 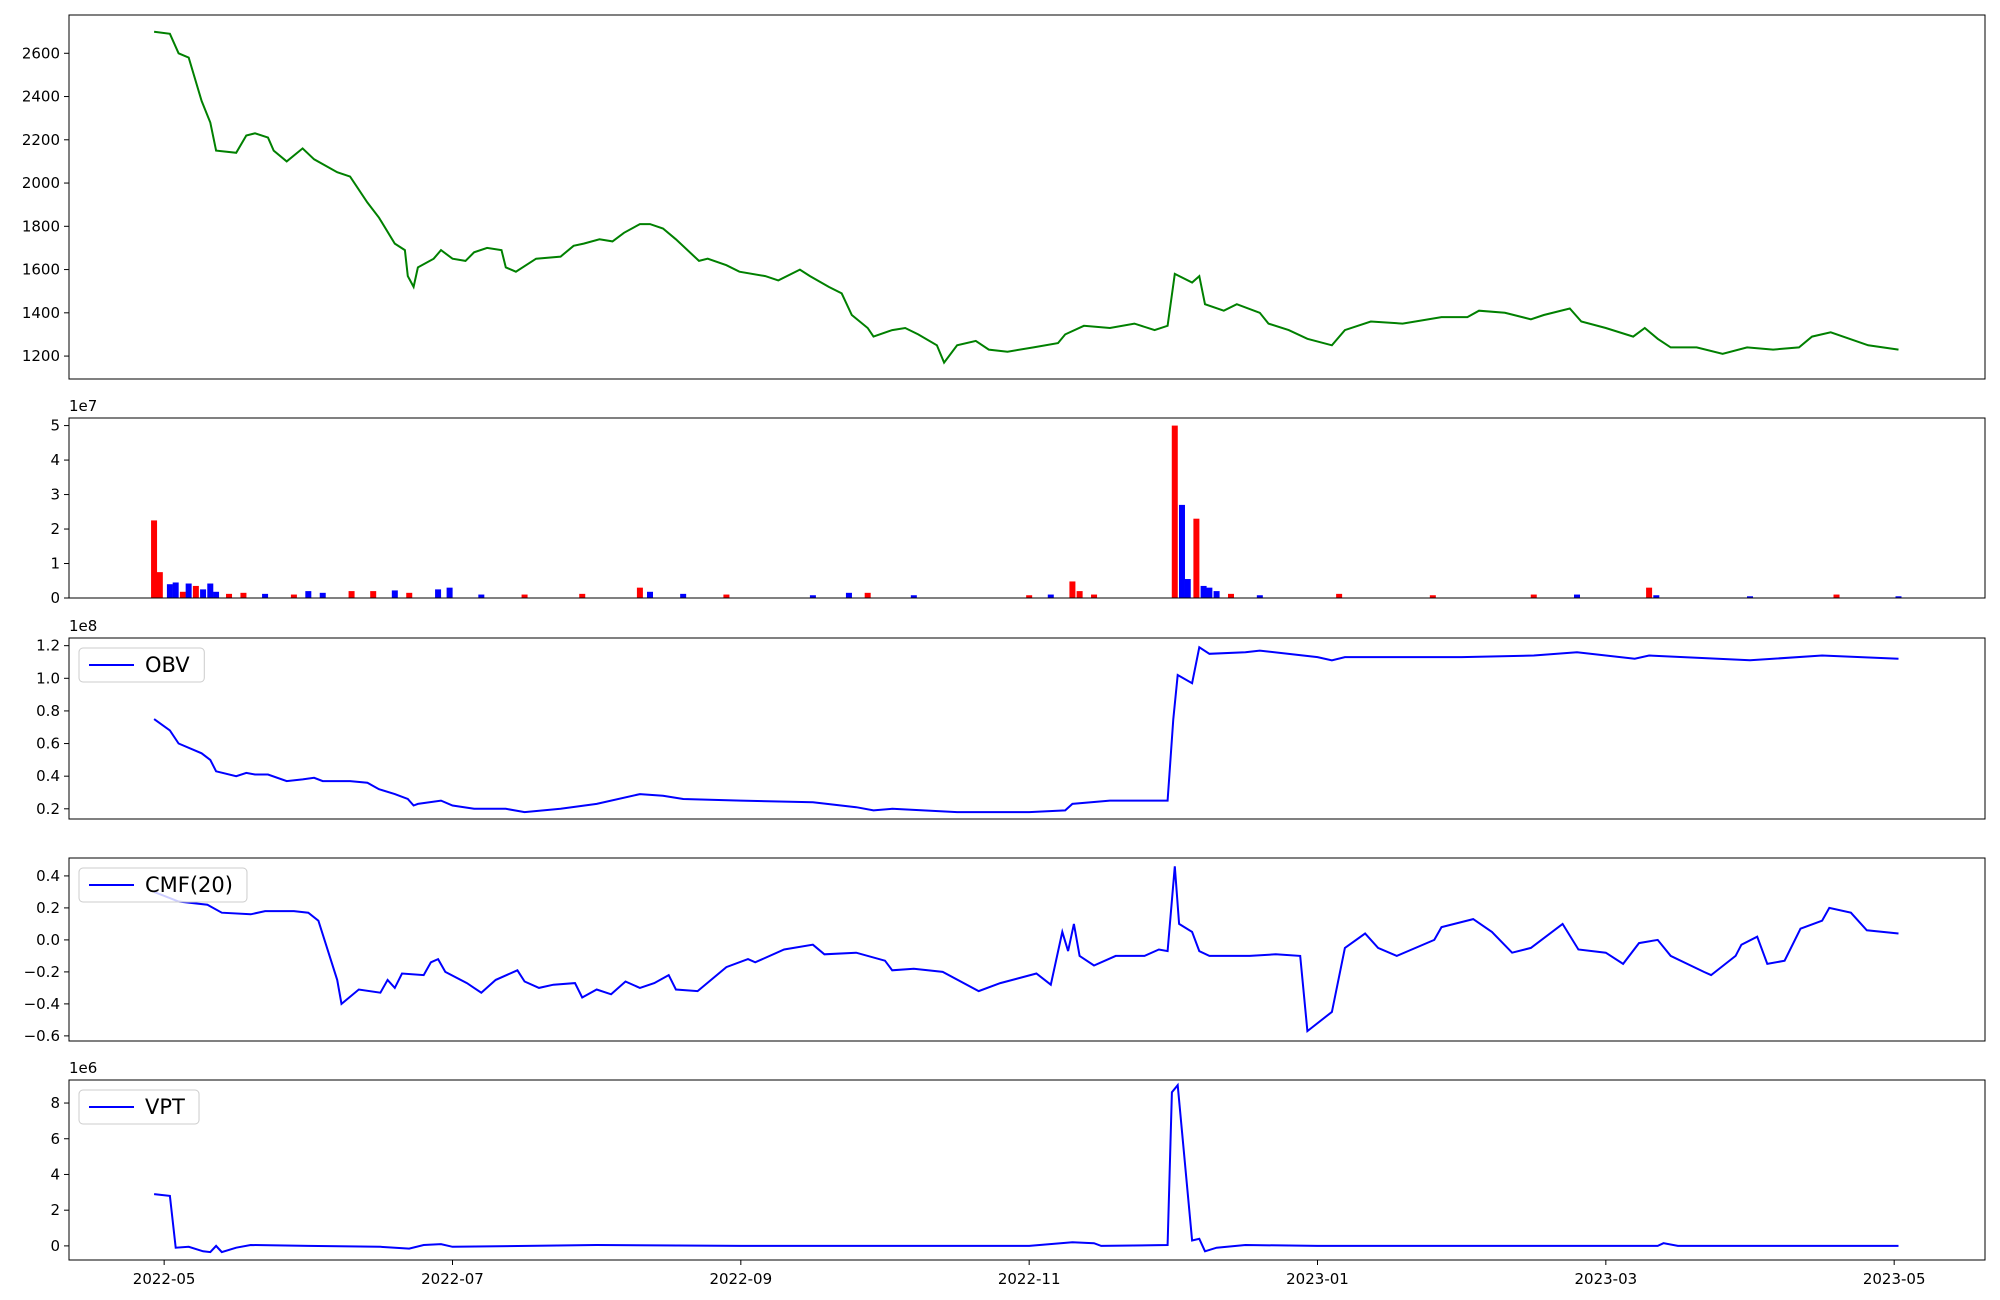 What do you see at coordinates (55, 1139) in the screenshot?
I see `y-tick-label: 6` at bounding box center [55, 1139].